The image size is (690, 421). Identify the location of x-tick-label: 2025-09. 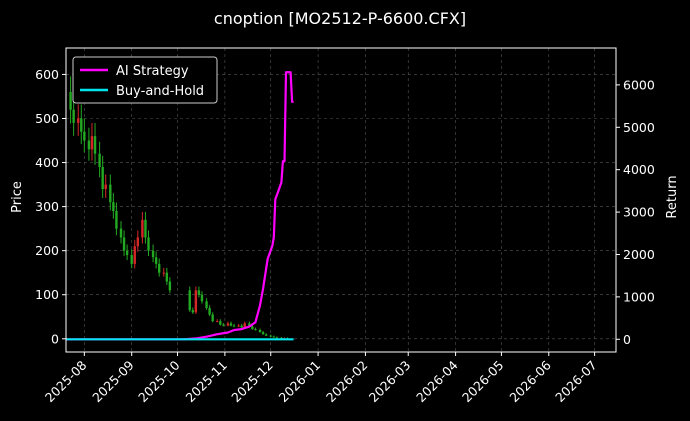
(113, 381).